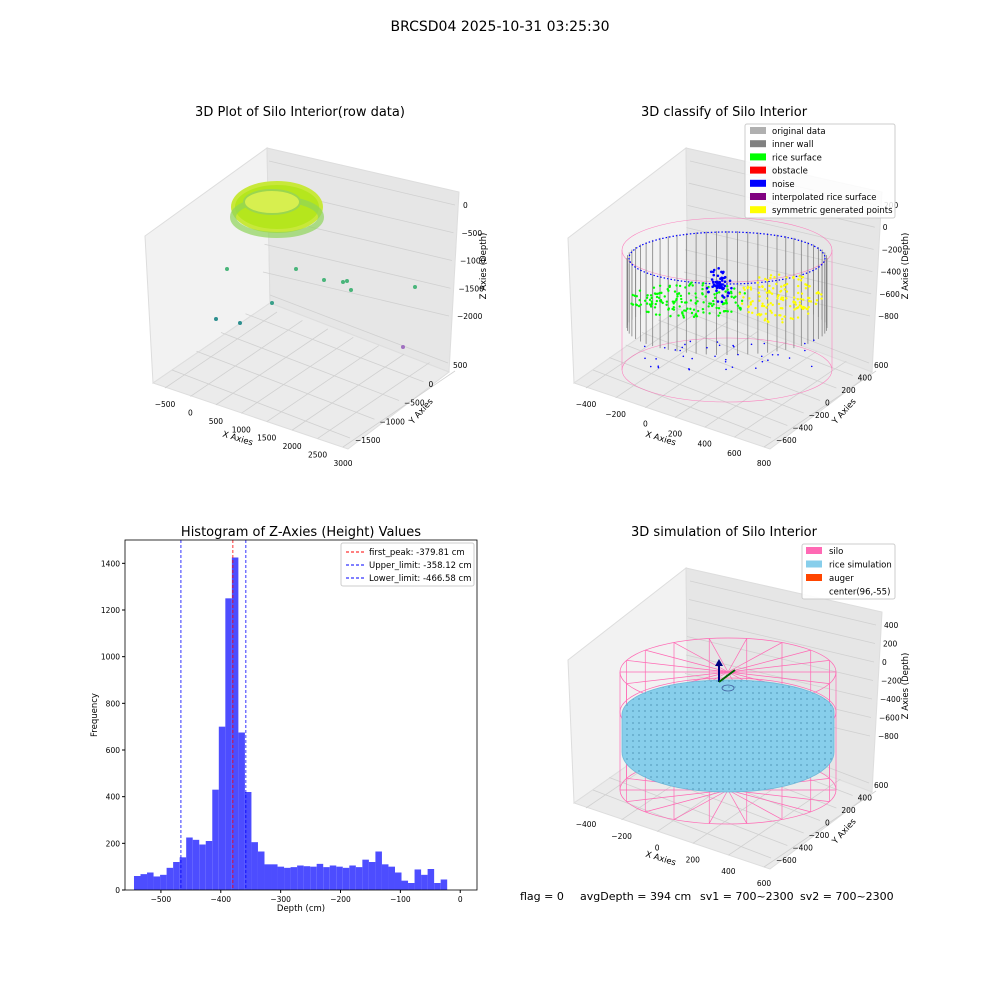 Image resolution: width=1000 pixels, height=1000 pixels. What do you see at coordinates (786, 440) in the screenshot?
I see `cls-y-tick-label: −600` at bounding box center [786, 440].